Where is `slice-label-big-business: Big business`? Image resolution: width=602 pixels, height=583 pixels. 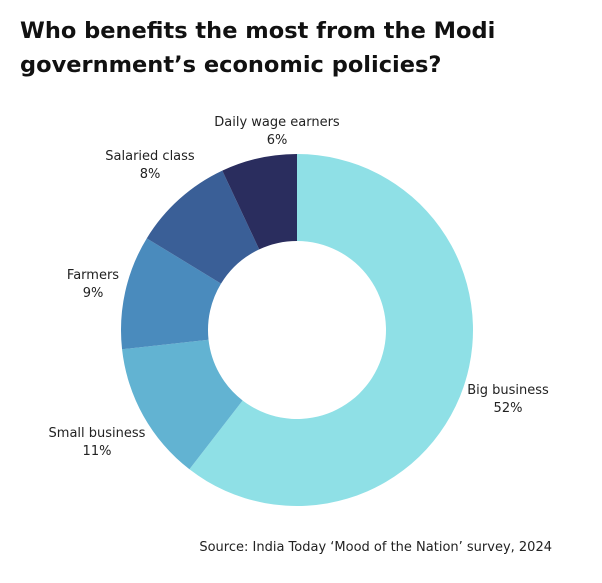 slice-label-big-business: Big business is located at coordinates (508, 390).